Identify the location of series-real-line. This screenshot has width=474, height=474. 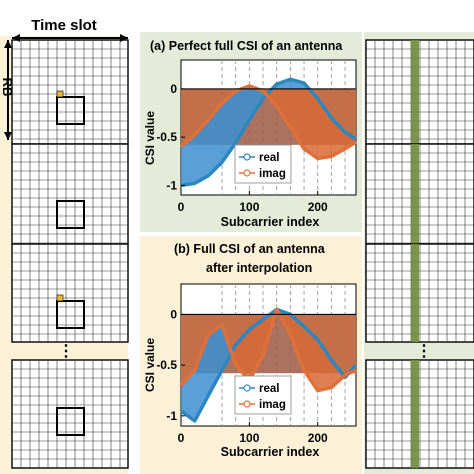
(268, 132).